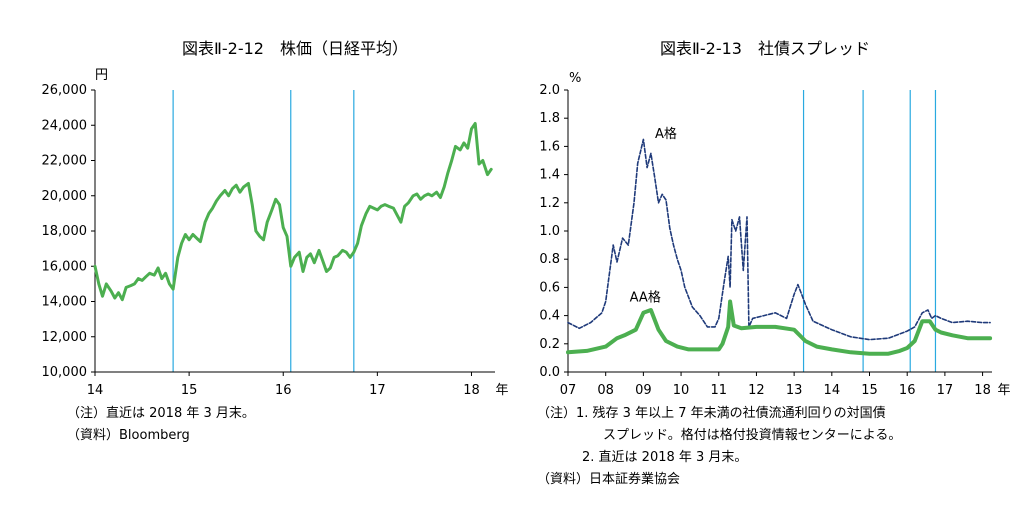  I want to click on unit-label-spread: %, so click(575, 78).